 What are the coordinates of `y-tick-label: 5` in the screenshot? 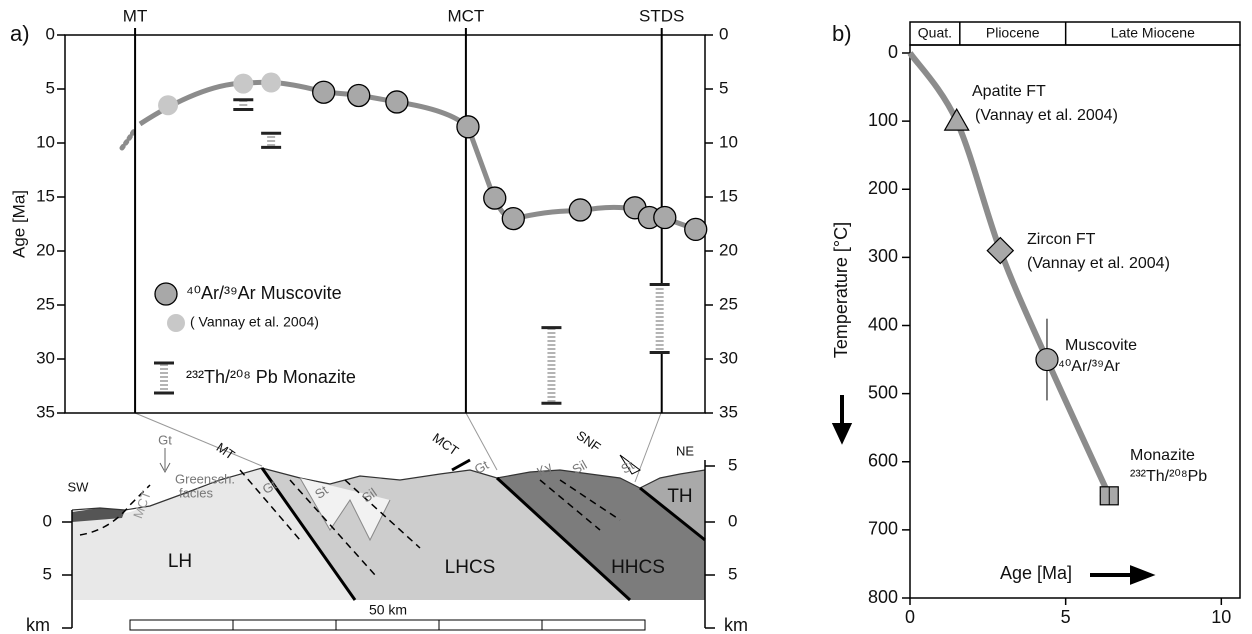 It's located at (50, 87).